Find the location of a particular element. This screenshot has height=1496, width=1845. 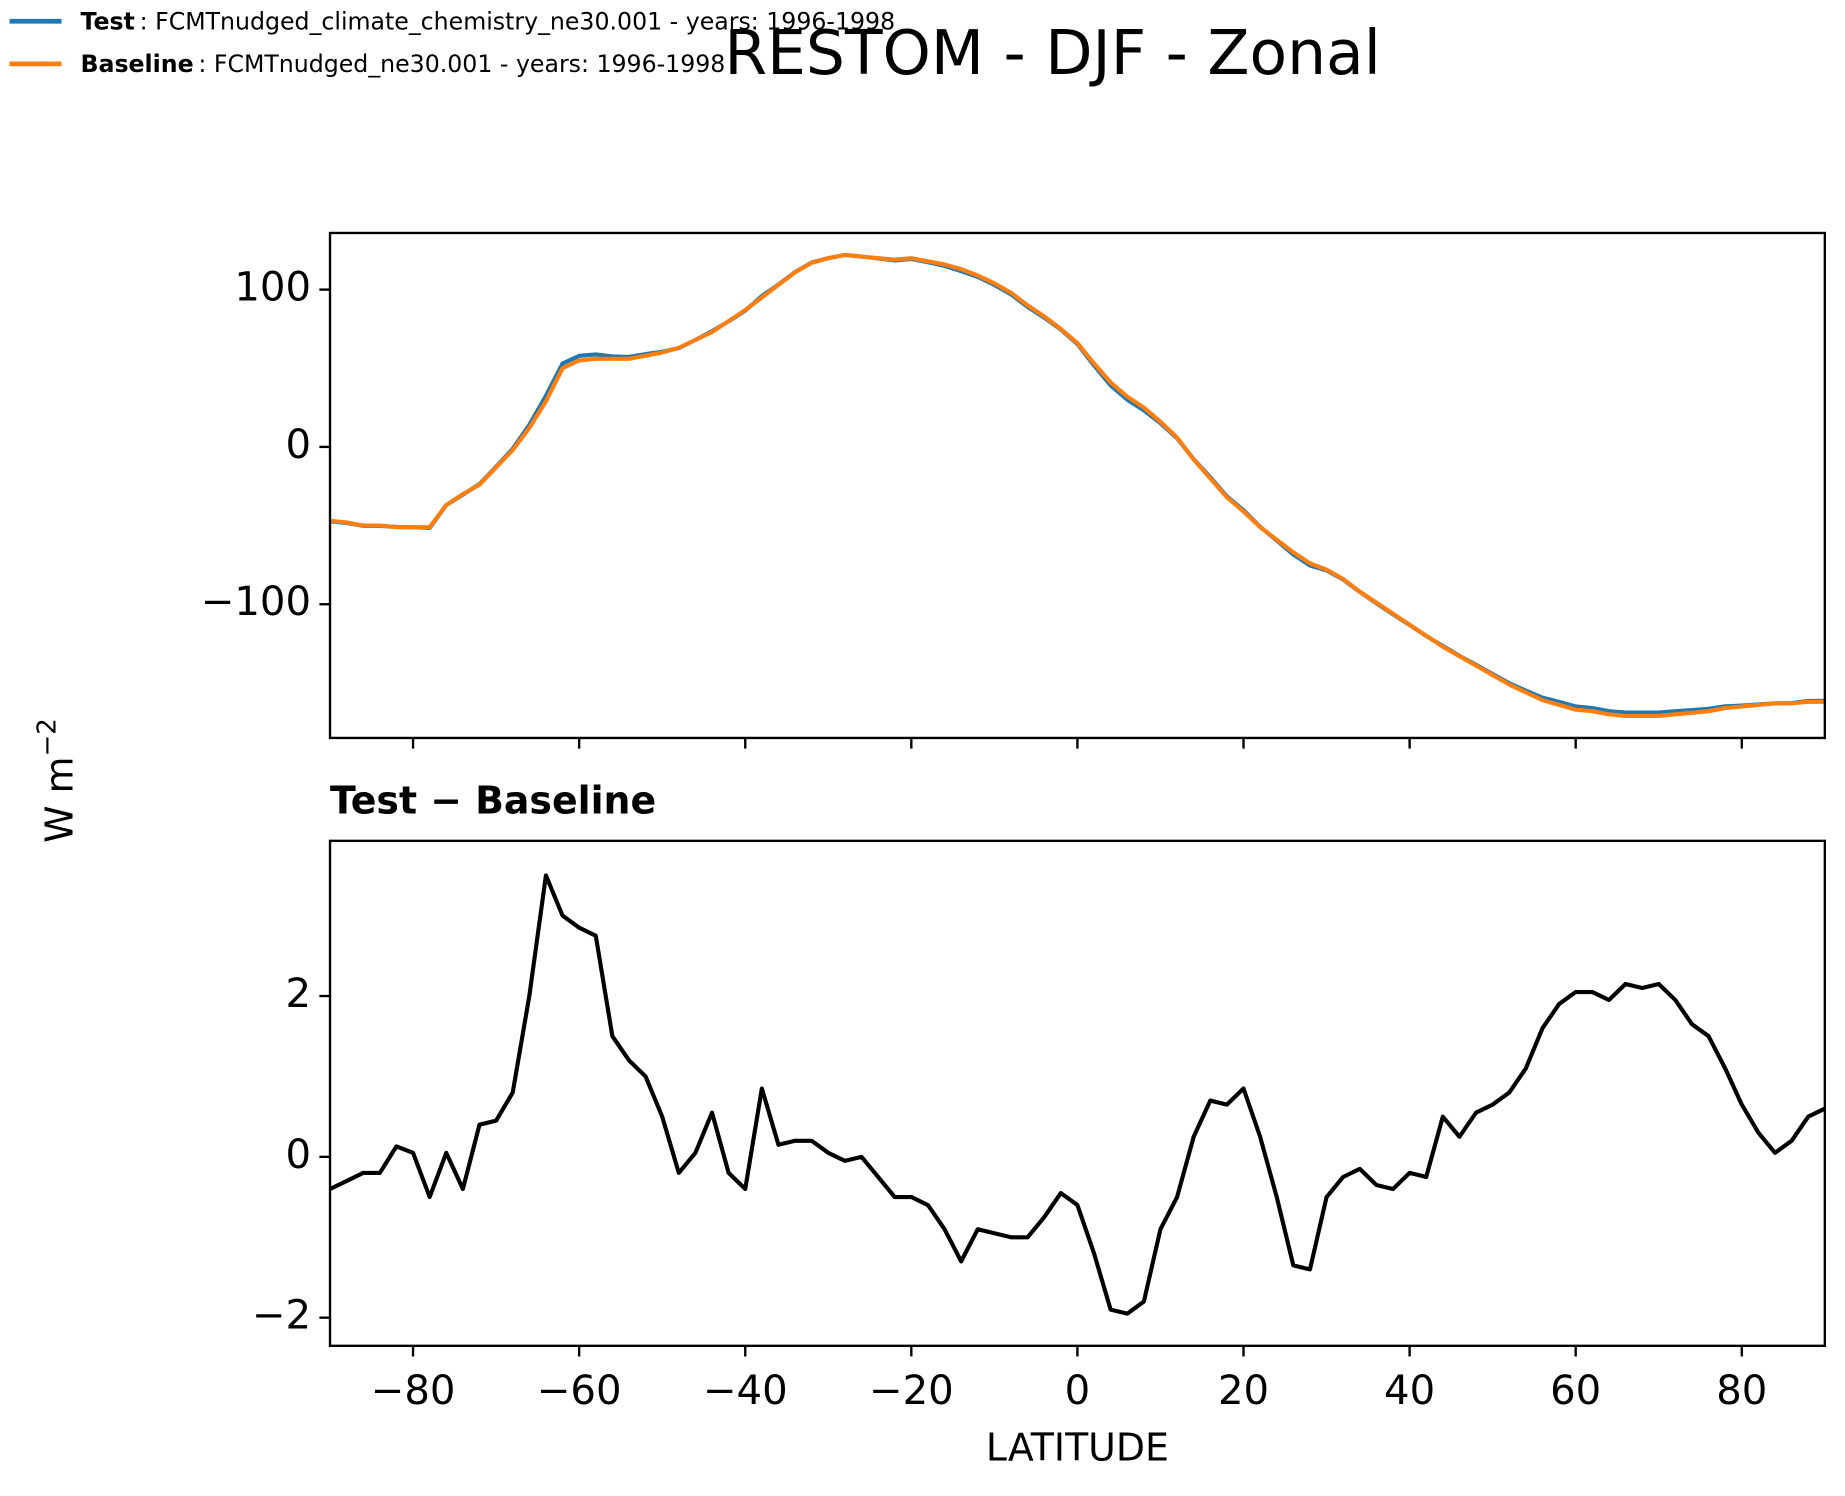

x-tick-label: −40 is located at coordinates (745, 1391).